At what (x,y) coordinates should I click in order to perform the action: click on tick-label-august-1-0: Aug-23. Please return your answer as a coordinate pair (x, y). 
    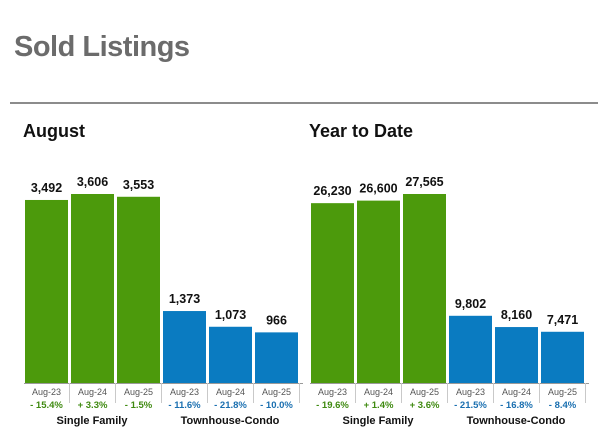
    Looking at the image, I should click on (184, 392).